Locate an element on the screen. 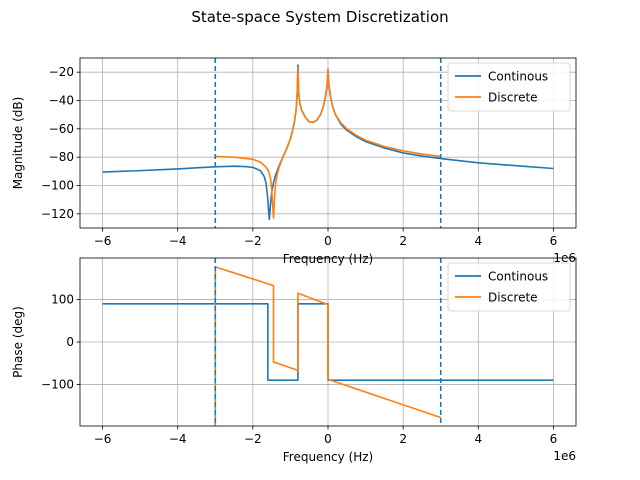 The height and width of the screenshot is (480, 640). y-tick-label: −80 is located at coordinates (61, 157).